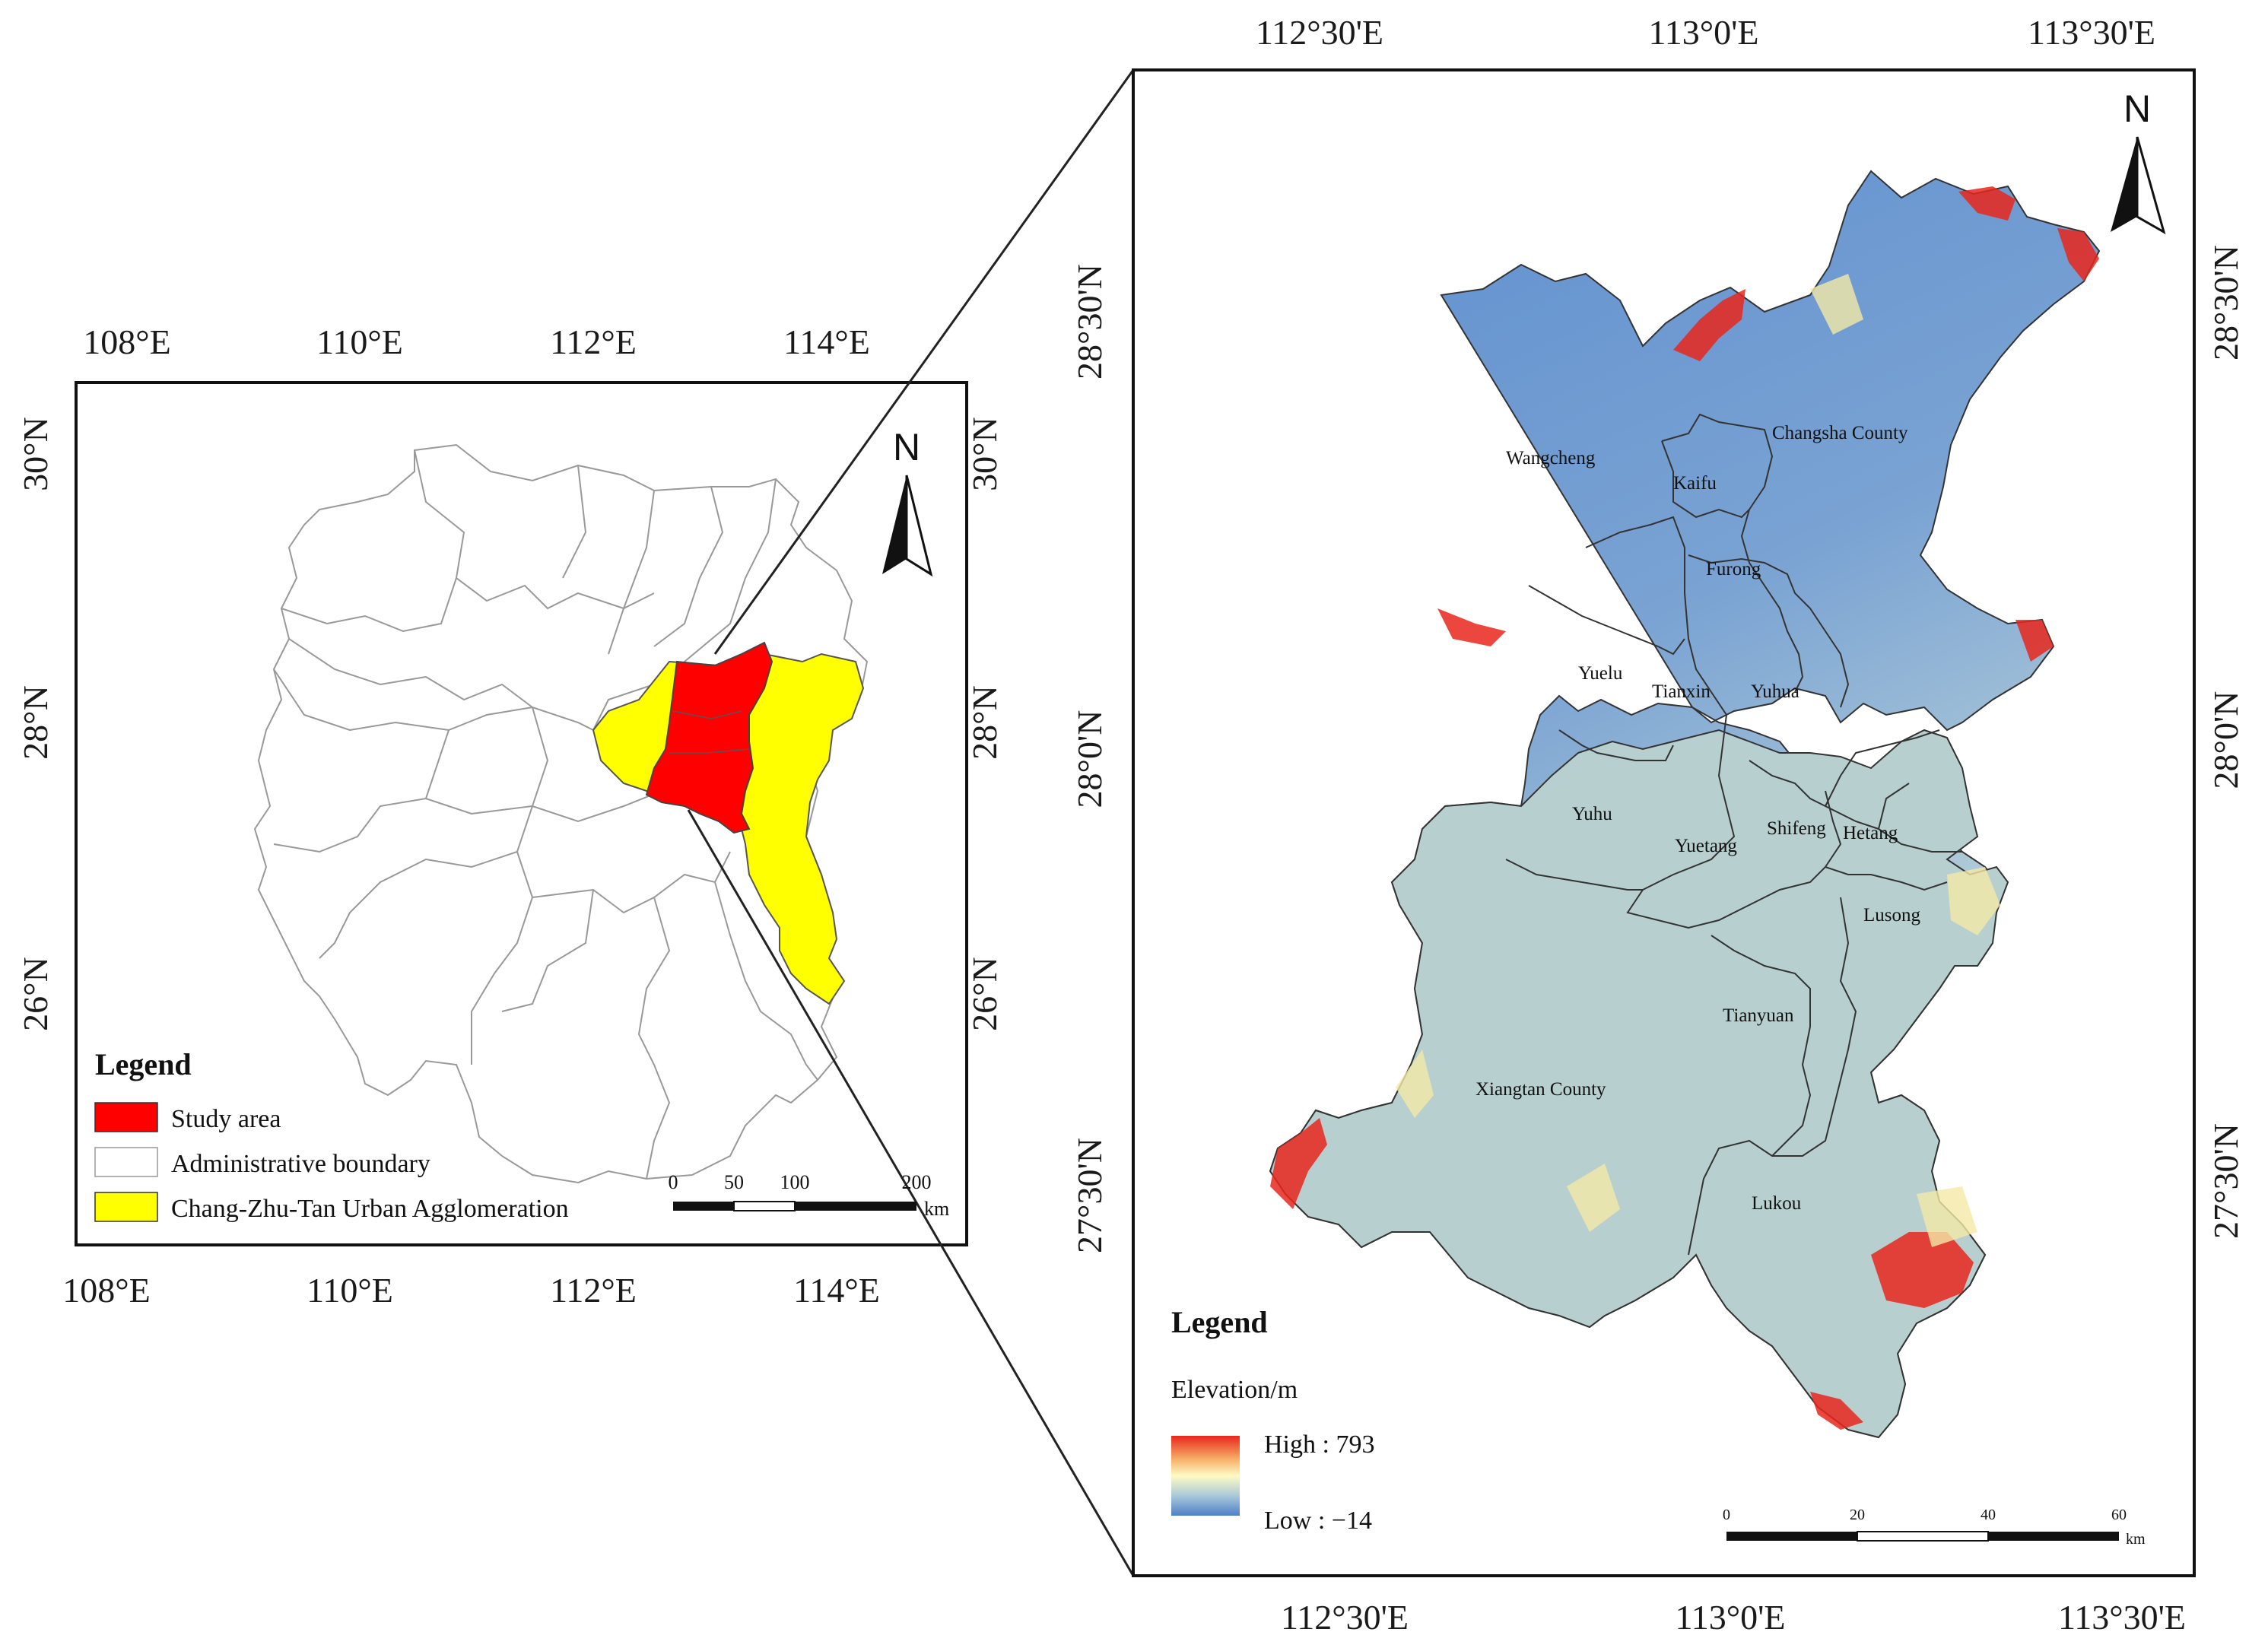  I want to click on right-scale-bar: 0 20 40 60 km, so click(1935, 1528).